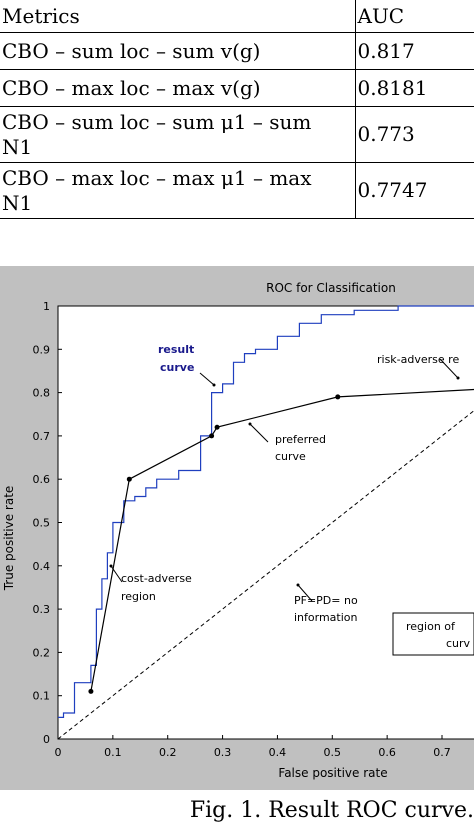 The width and height of the screenshot is (474, 829). What do you see at coordinates (178, 16) in the screenshot?
I see `metrics-header: Metrics` at bounding box center [178, 16].